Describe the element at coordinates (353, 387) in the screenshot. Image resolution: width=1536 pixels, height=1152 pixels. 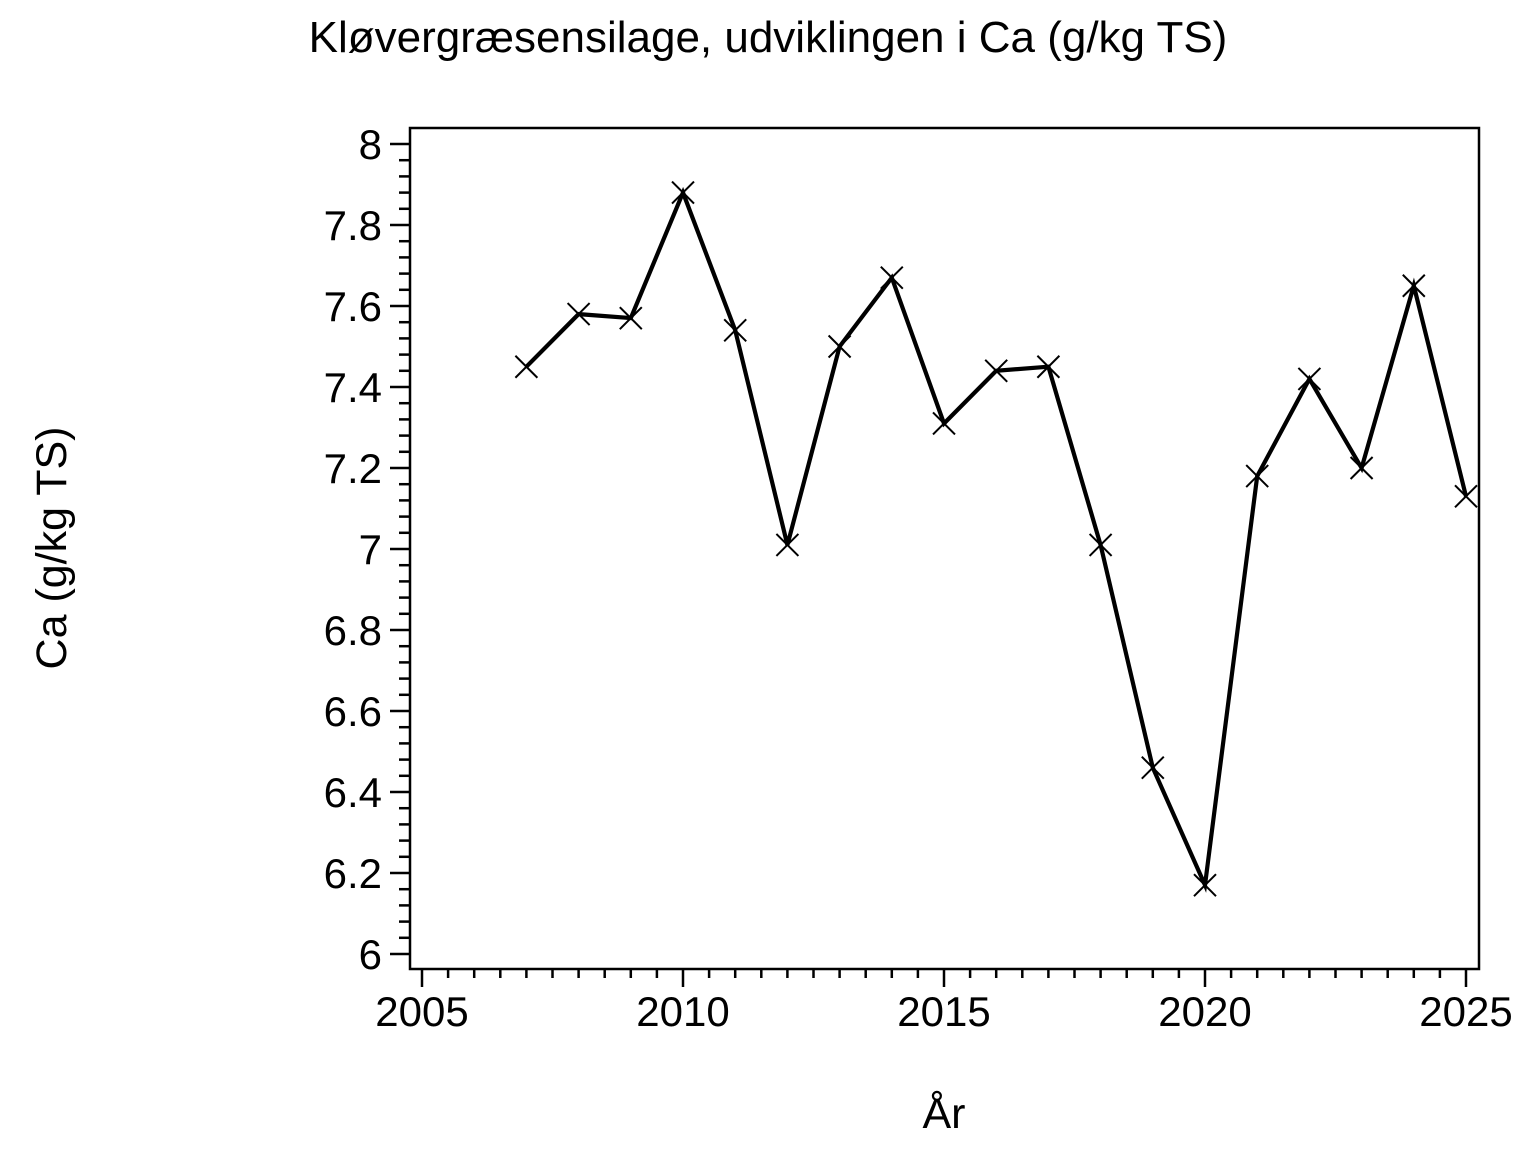
I see `y-tick-label: 7.4` at that location.